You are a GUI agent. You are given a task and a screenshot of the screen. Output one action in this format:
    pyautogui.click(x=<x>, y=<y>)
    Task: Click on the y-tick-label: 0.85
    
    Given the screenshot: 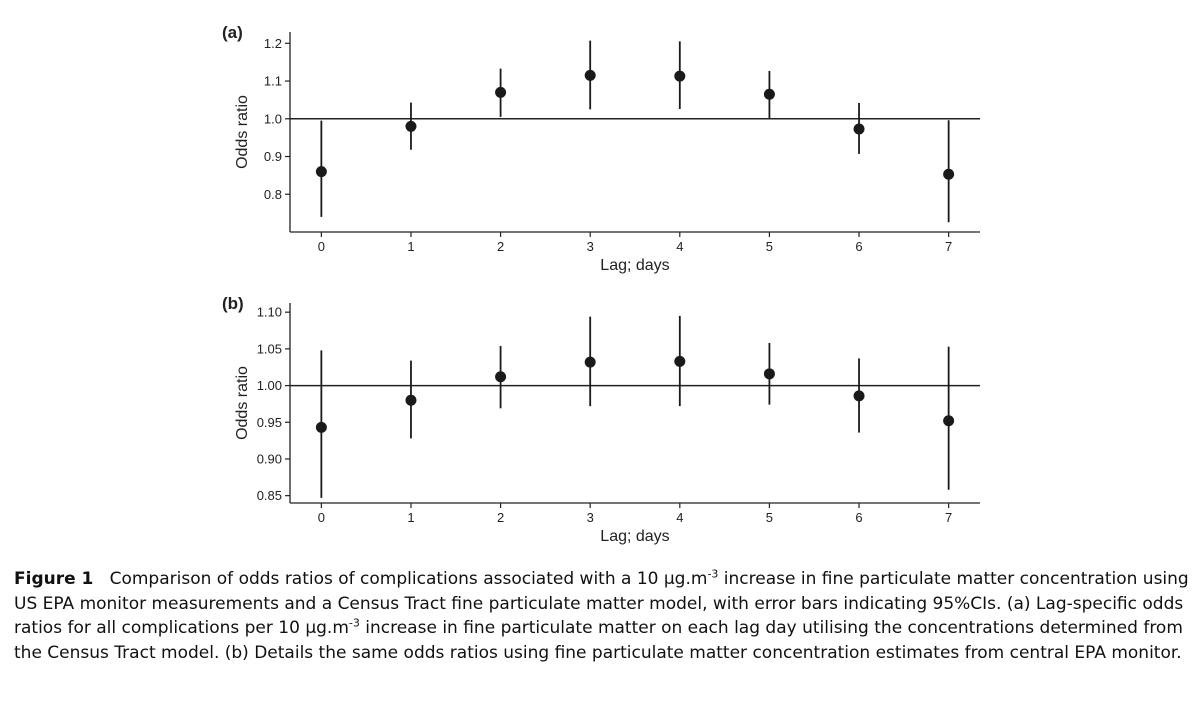 What is the action you would take?
    pyautogui.click(x=269, y=495)
    